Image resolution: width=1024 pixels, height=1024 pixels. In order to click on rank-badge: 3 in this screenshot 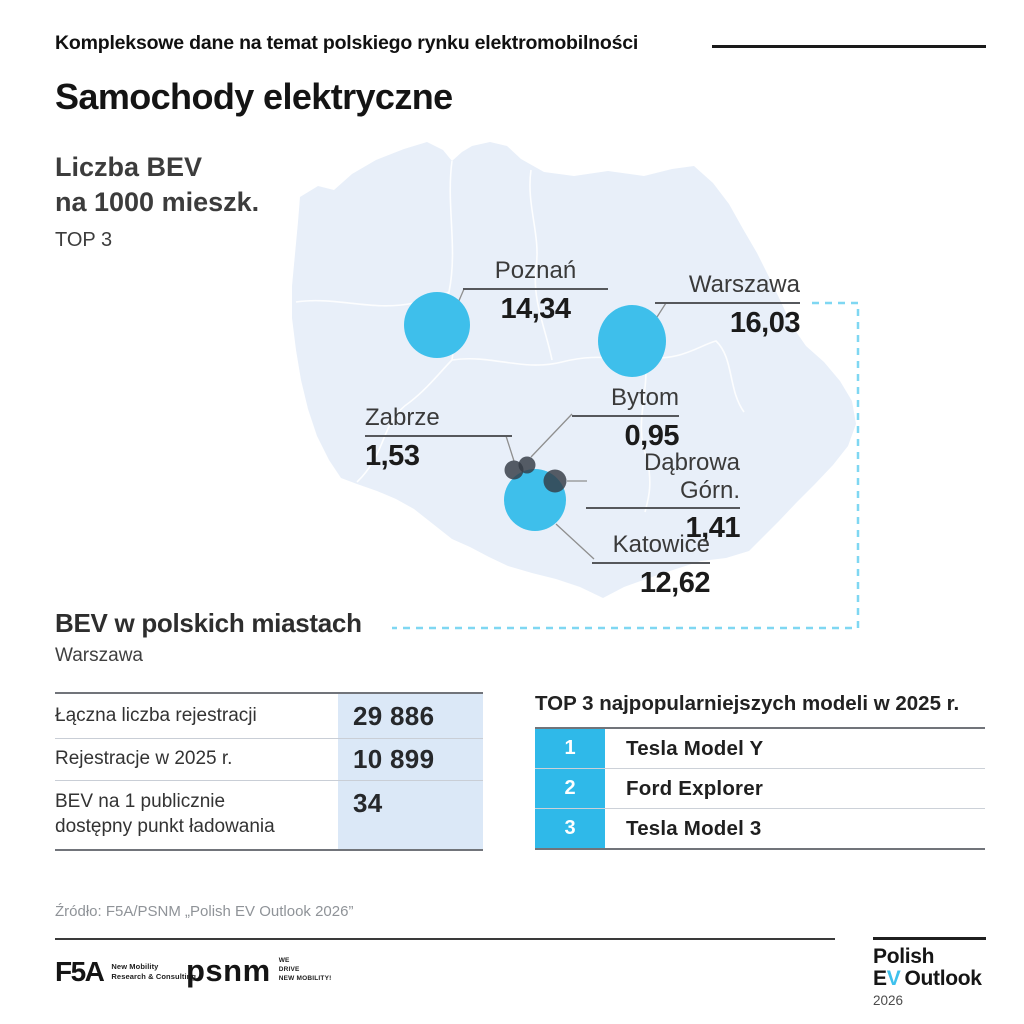, I will do `click(570, 828)`.